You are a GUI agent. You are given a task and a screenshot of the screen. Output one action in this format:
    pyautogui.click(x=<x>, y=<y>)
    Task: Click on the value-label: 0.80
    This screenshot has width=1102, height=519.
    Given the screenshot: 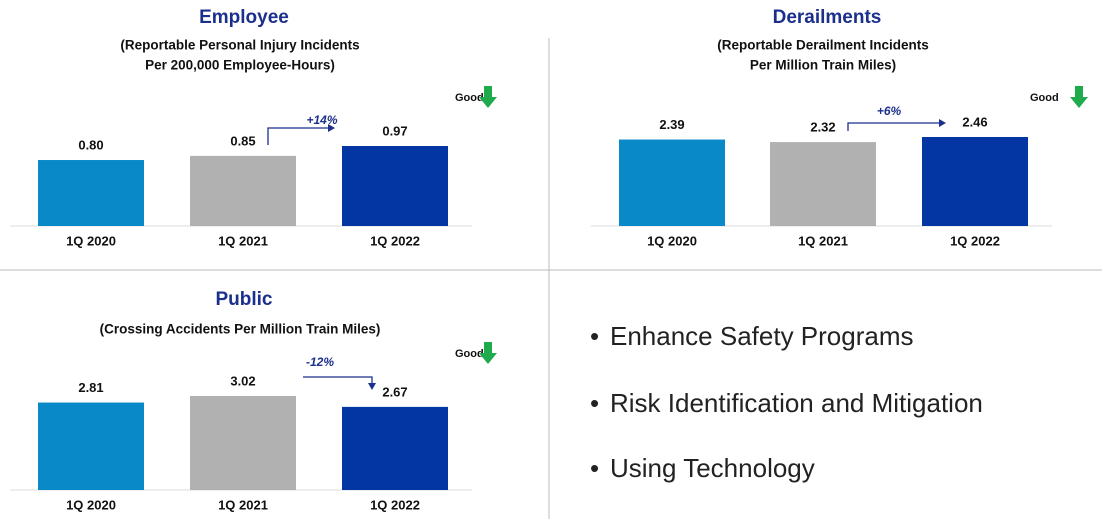 What is the action you would take?
    pyautogui.click(x=90, y=144)
    